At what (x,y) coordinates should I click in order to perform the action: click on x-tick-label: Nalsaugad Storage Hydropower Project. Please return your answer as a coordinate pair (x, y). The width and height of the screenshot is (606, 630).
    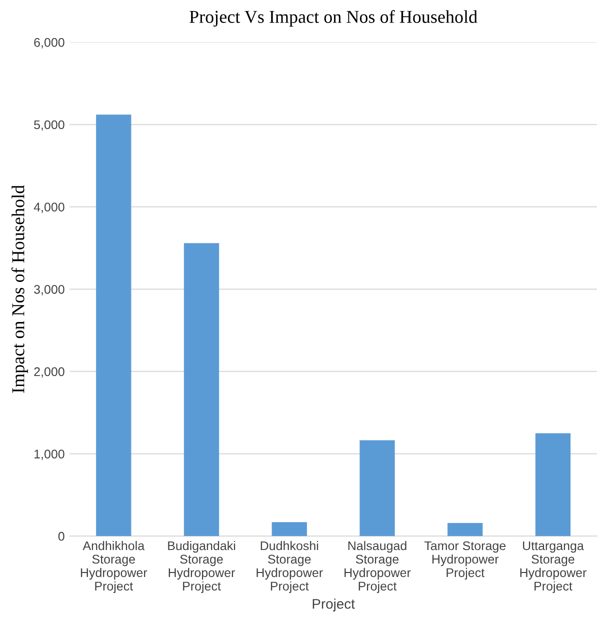
    Looking at the image, I should click on (377, 567).